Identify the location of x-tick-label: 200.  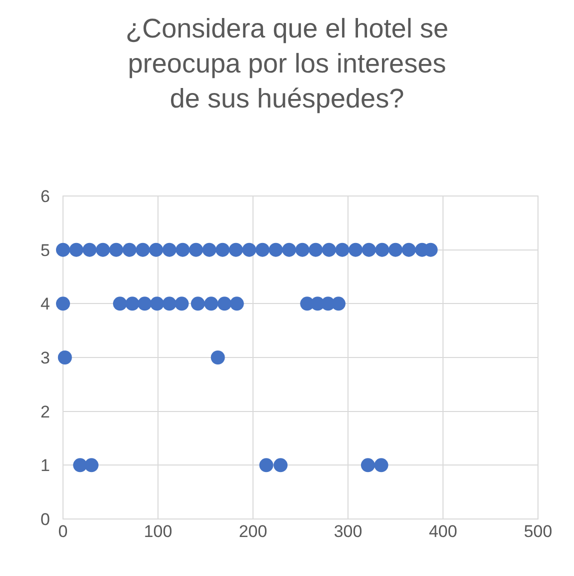
(253, 531).